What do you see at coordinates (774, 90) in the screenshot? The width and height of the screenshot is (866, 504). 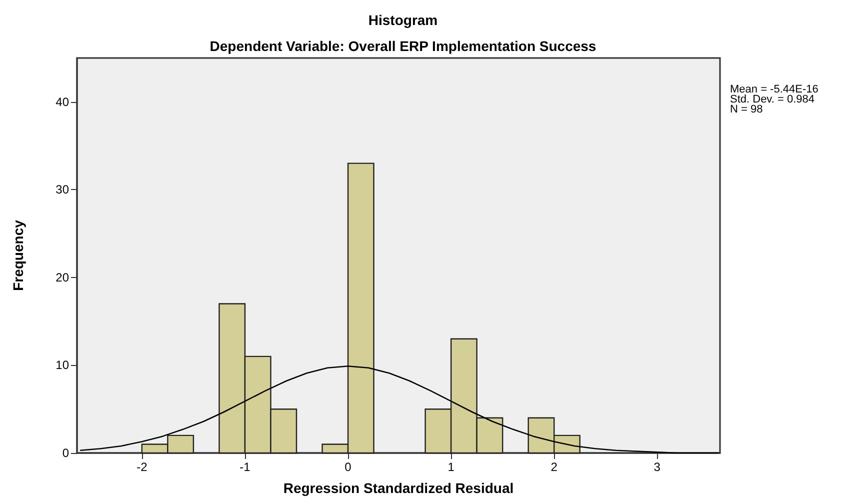 I see `text: Mean = -5.44E-16` at bounding box center [774, 90].